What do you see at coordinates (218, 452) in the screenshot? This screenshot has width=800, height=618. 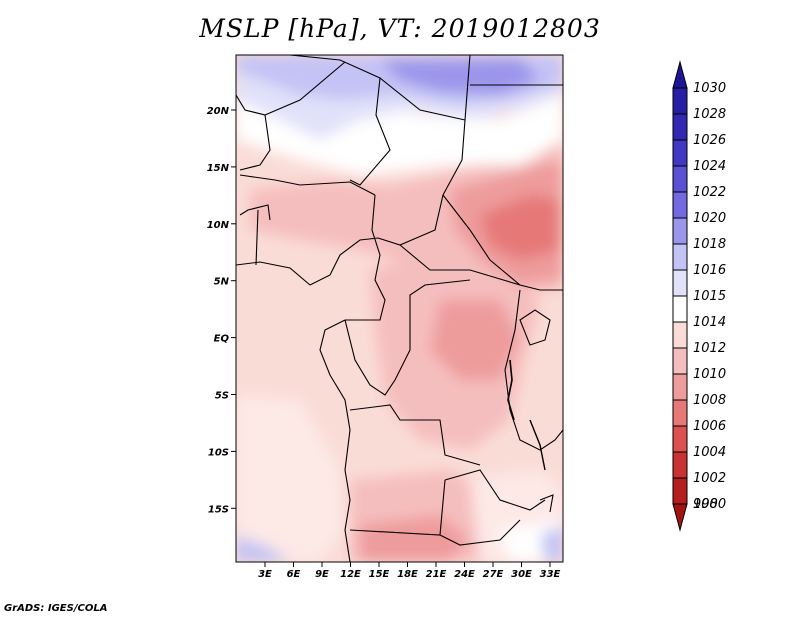 I see `lat-label: 10S` at bounding box center [218, 452].